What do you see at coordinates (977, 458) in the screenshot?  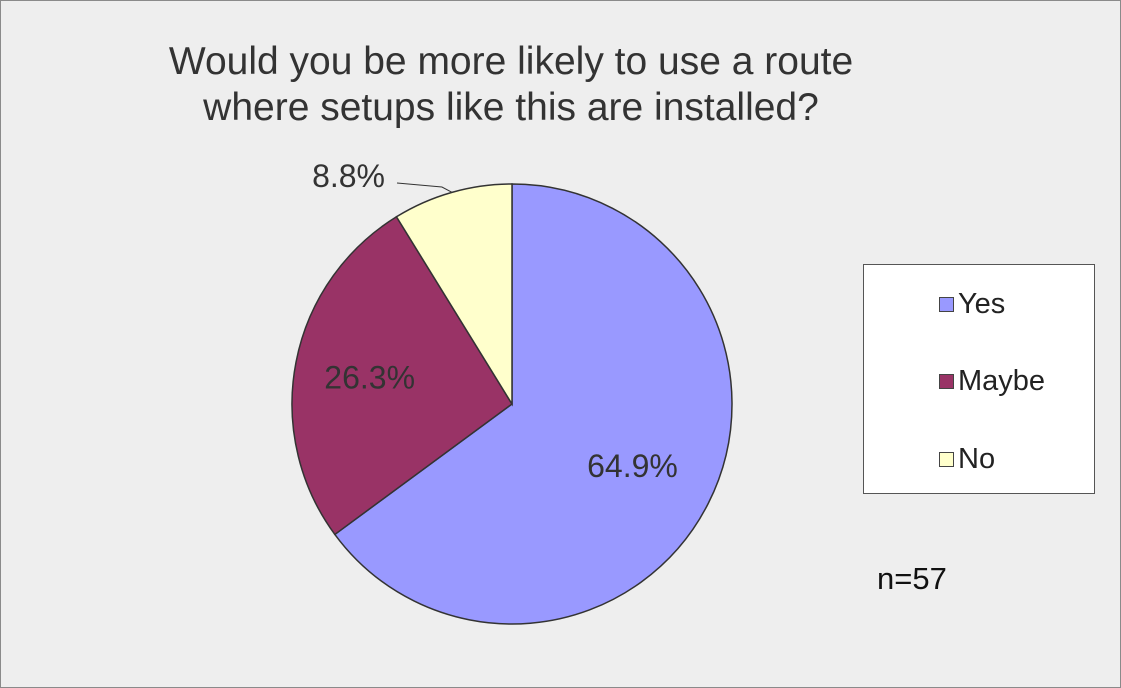 I see `legend-label-no: No` at bounding box center [977, 458].